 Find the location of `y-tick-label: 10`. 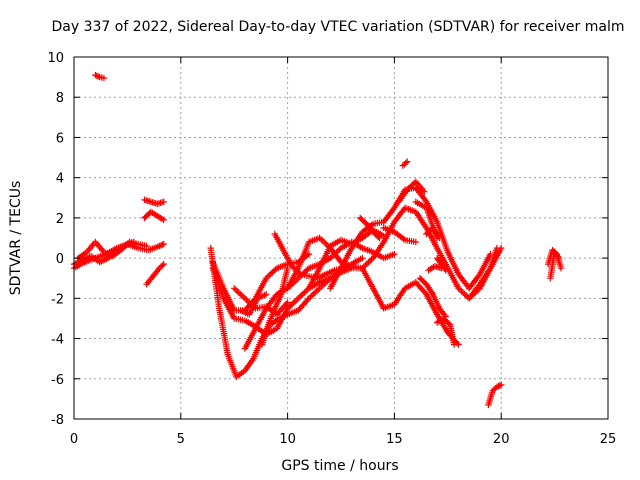

y-tick-label: 10 is located at coordinates (55, 58).